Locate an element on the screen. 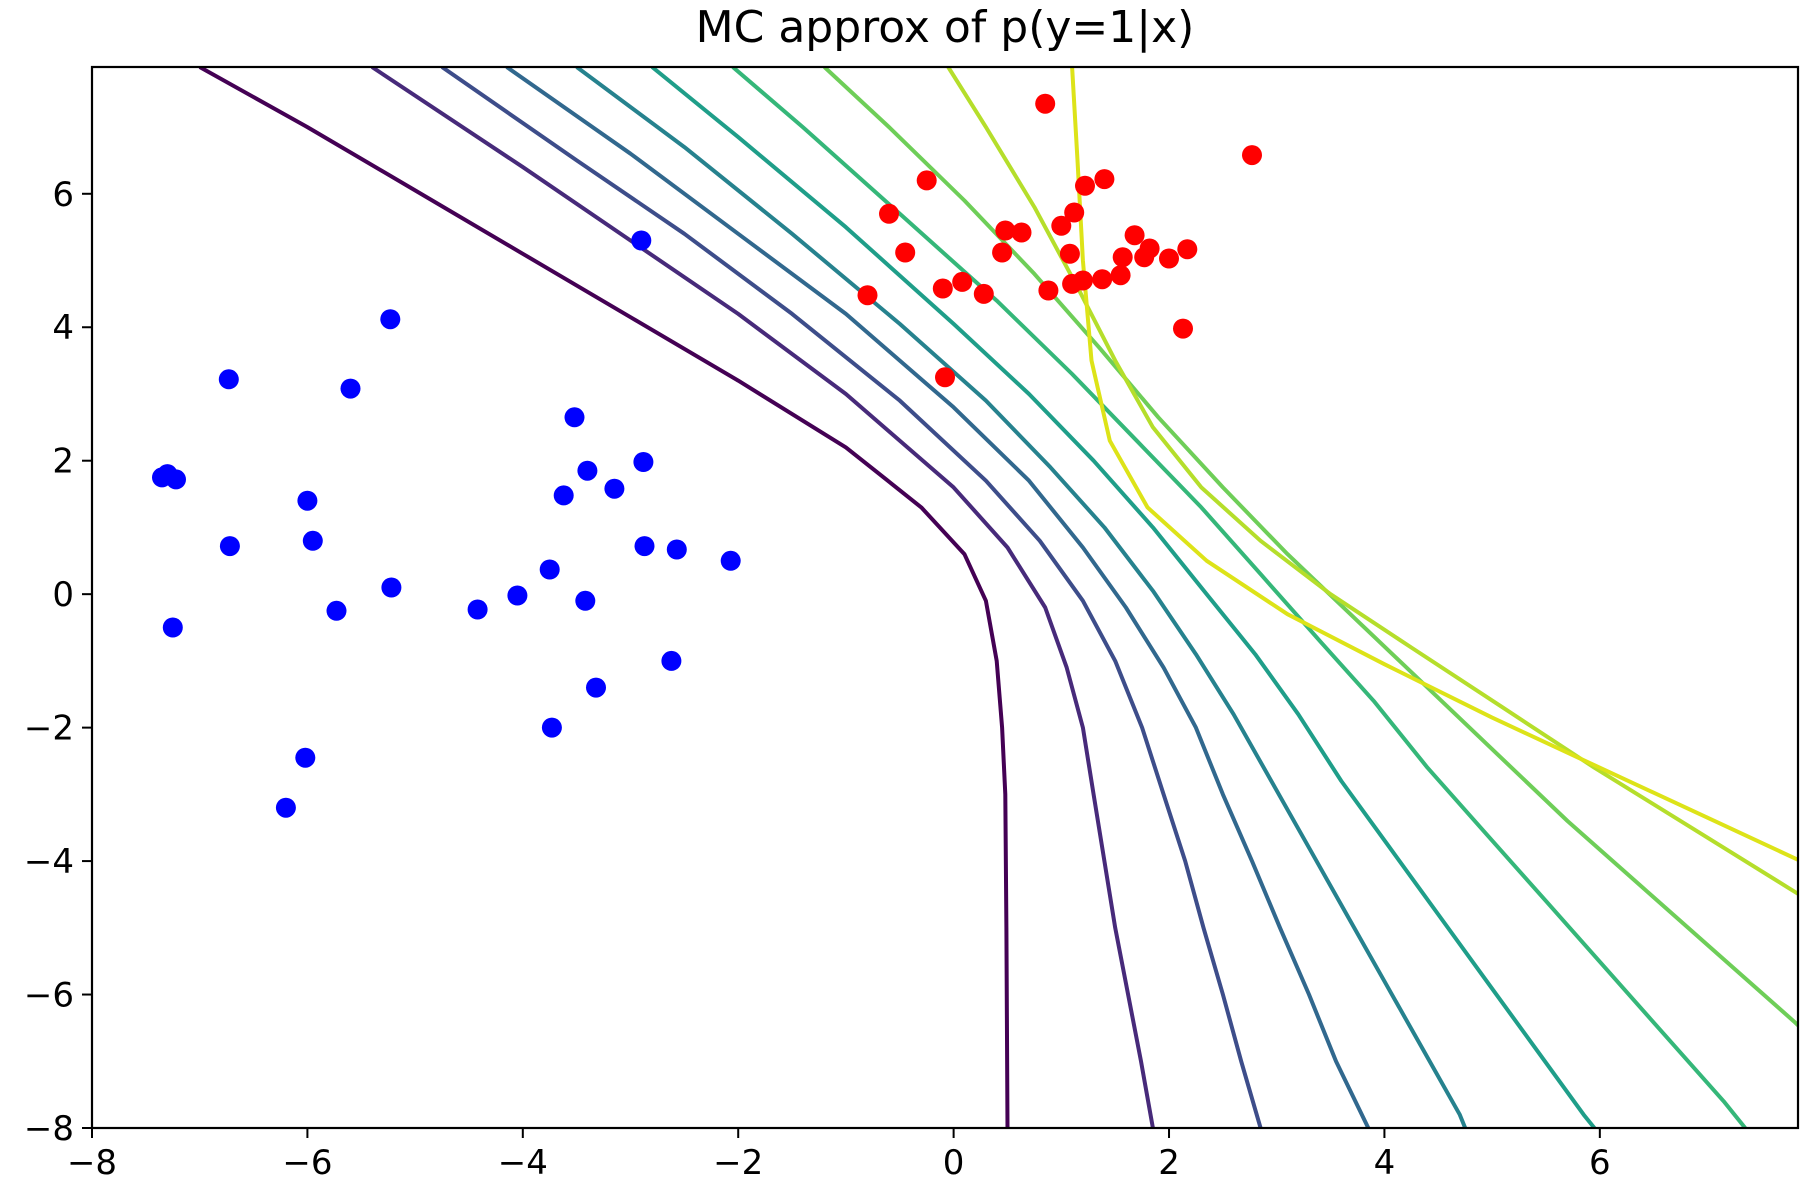 The image size is (1800, 1200). x-tick-label: 4 is located at coordinates (1385, 1163).